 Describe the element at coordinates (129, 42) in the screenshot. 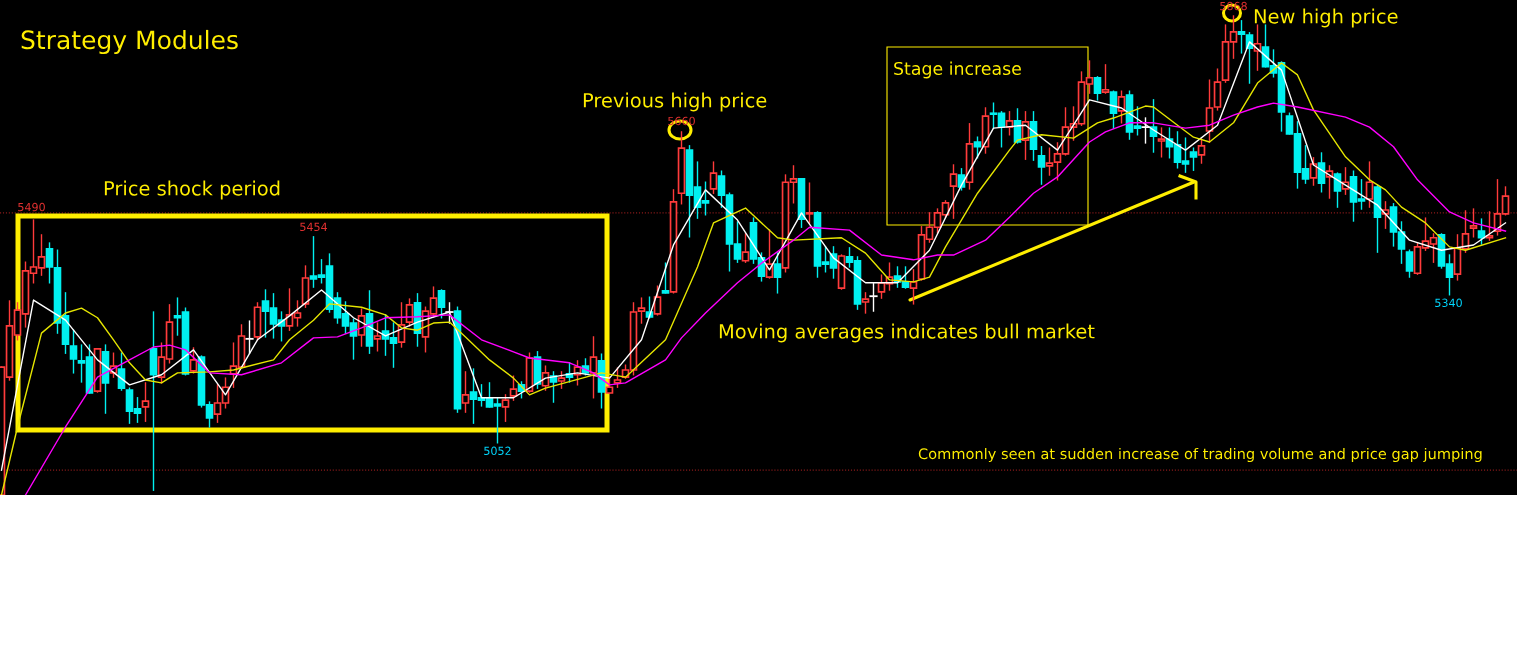

I see `text: Strategy Modules` at that location.